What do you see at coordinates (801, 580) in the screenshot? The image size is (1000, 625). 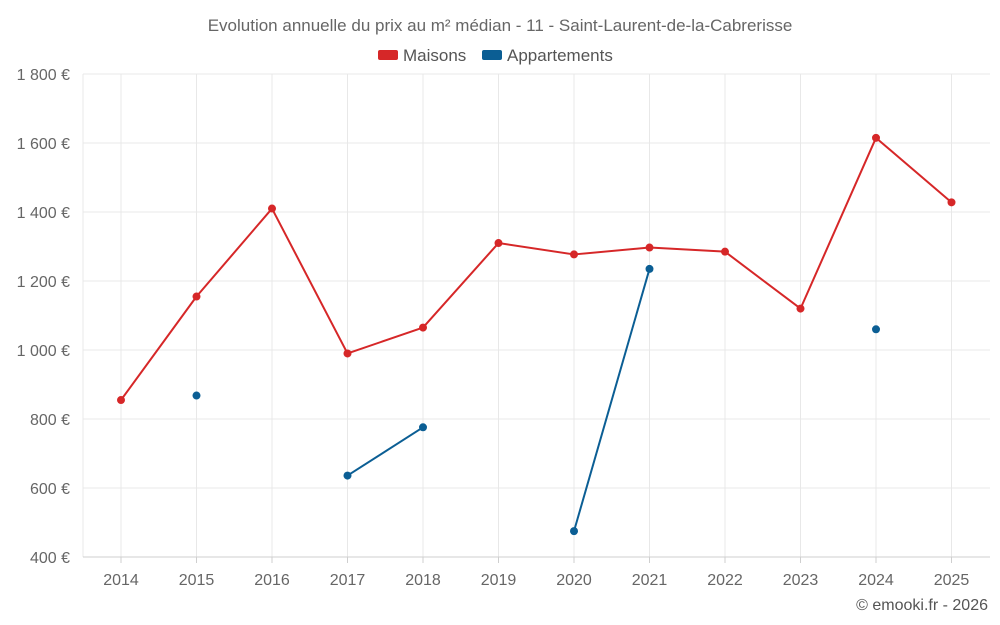 I see `x-tick-label: 2023` at bounding box center [801, 580].